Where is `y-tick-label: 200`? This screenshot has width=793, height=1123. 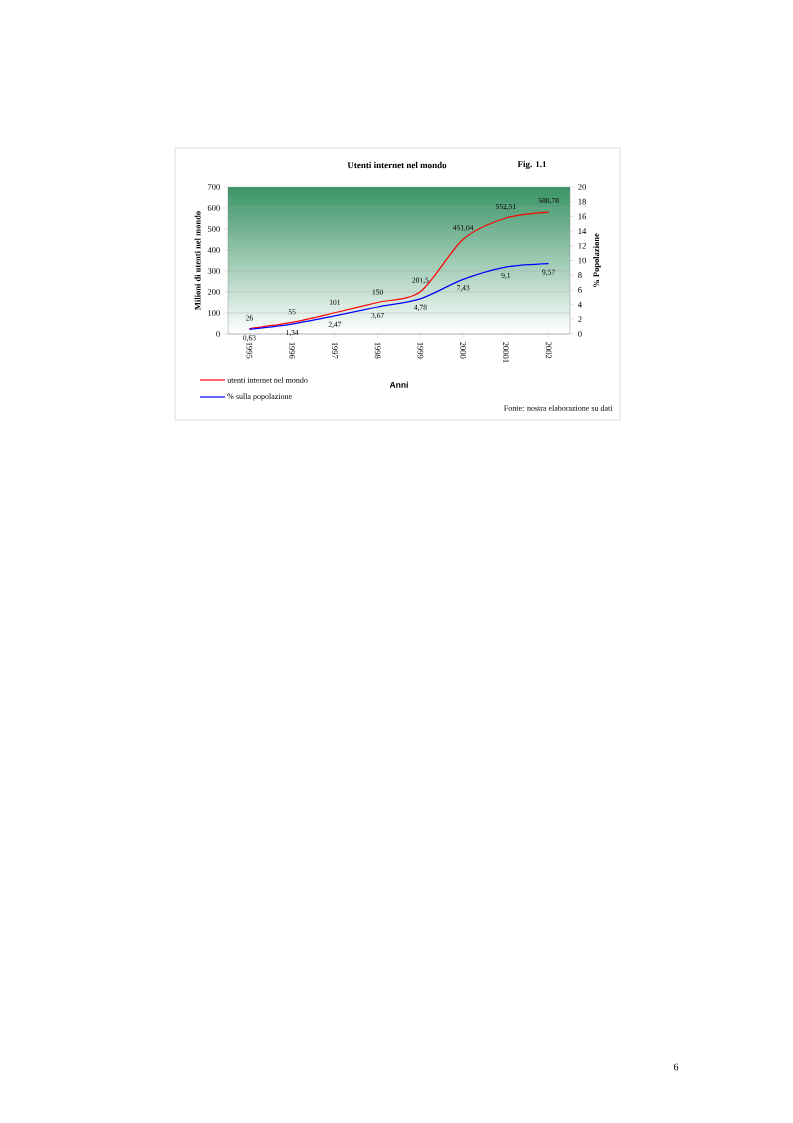 y-tick-label: 200 is located at coordinates (213, 292).